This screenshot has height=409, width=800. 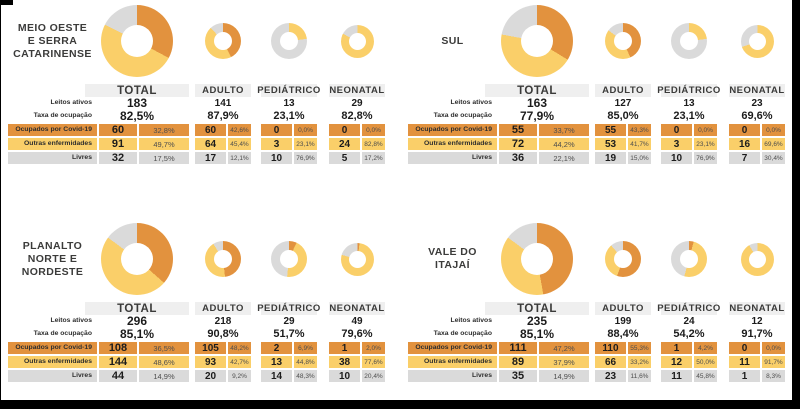 What do you see at coordinates (164, 130) in the screenshot?
I see `covid-pct-total: 32,8%` at bounding box center [164, 130].